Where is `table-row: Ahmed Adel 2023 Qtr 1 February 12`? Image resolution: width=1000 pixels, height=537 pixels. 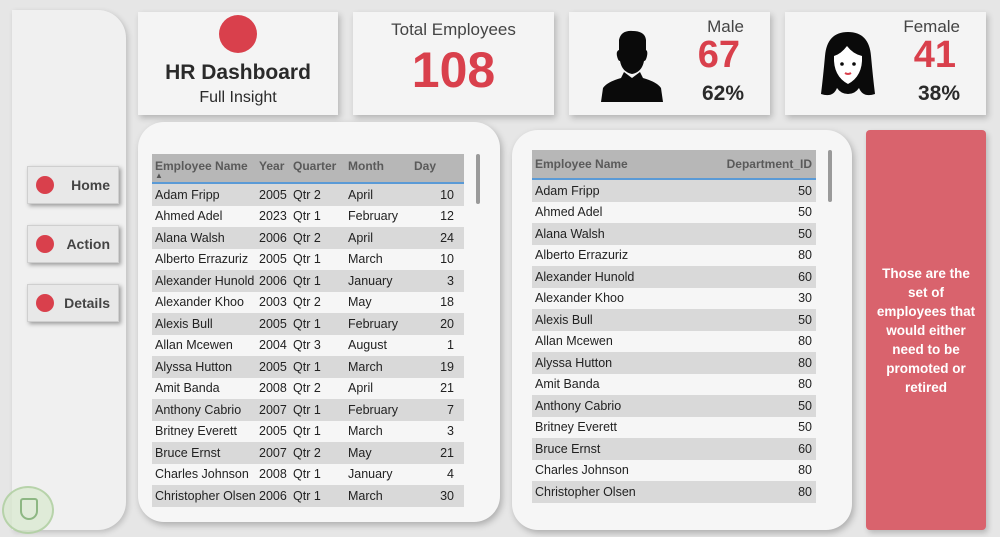
table-row: Ahmed Adel 2023 Qtr 1 February 12 is located at coordinates (308, 216).